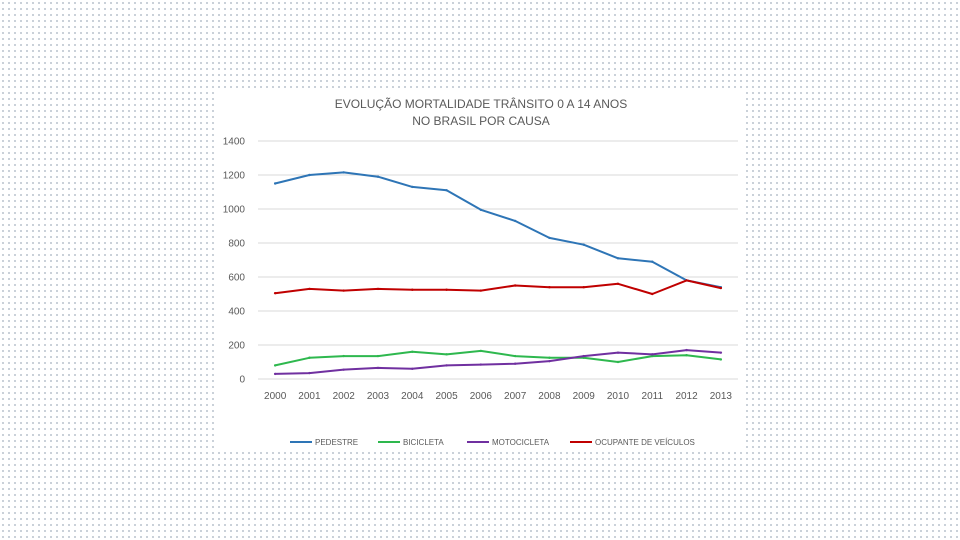  I want to click on data-point-pedestre-2007, so click(515, 221).